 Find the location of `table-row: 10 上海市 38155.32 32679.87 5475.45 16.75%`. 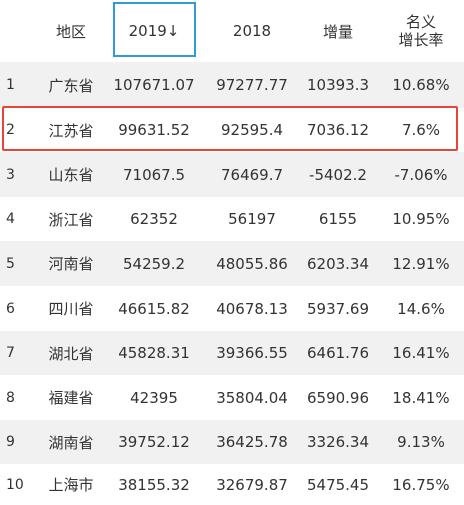

table-row: 10 上海市 38155.32 32679.87 5475.45 16.75% is located at coordinates (232, 484).